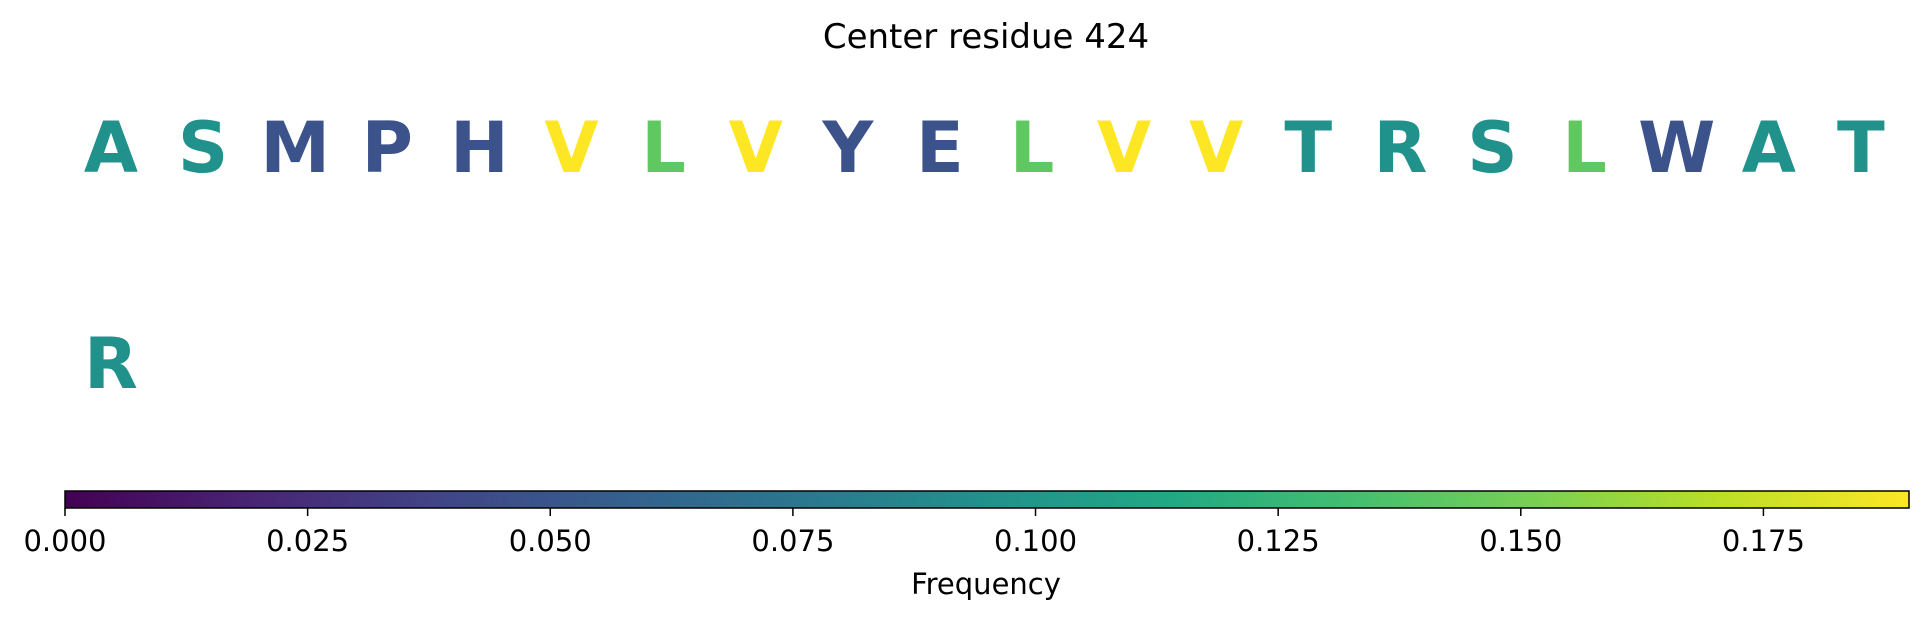 The image size is (1927, 619). What do you see at coordinates (550, 541) in the screenshot?
I see `colorbar-tick-label: 0.050` at bounding box center [550, 541].